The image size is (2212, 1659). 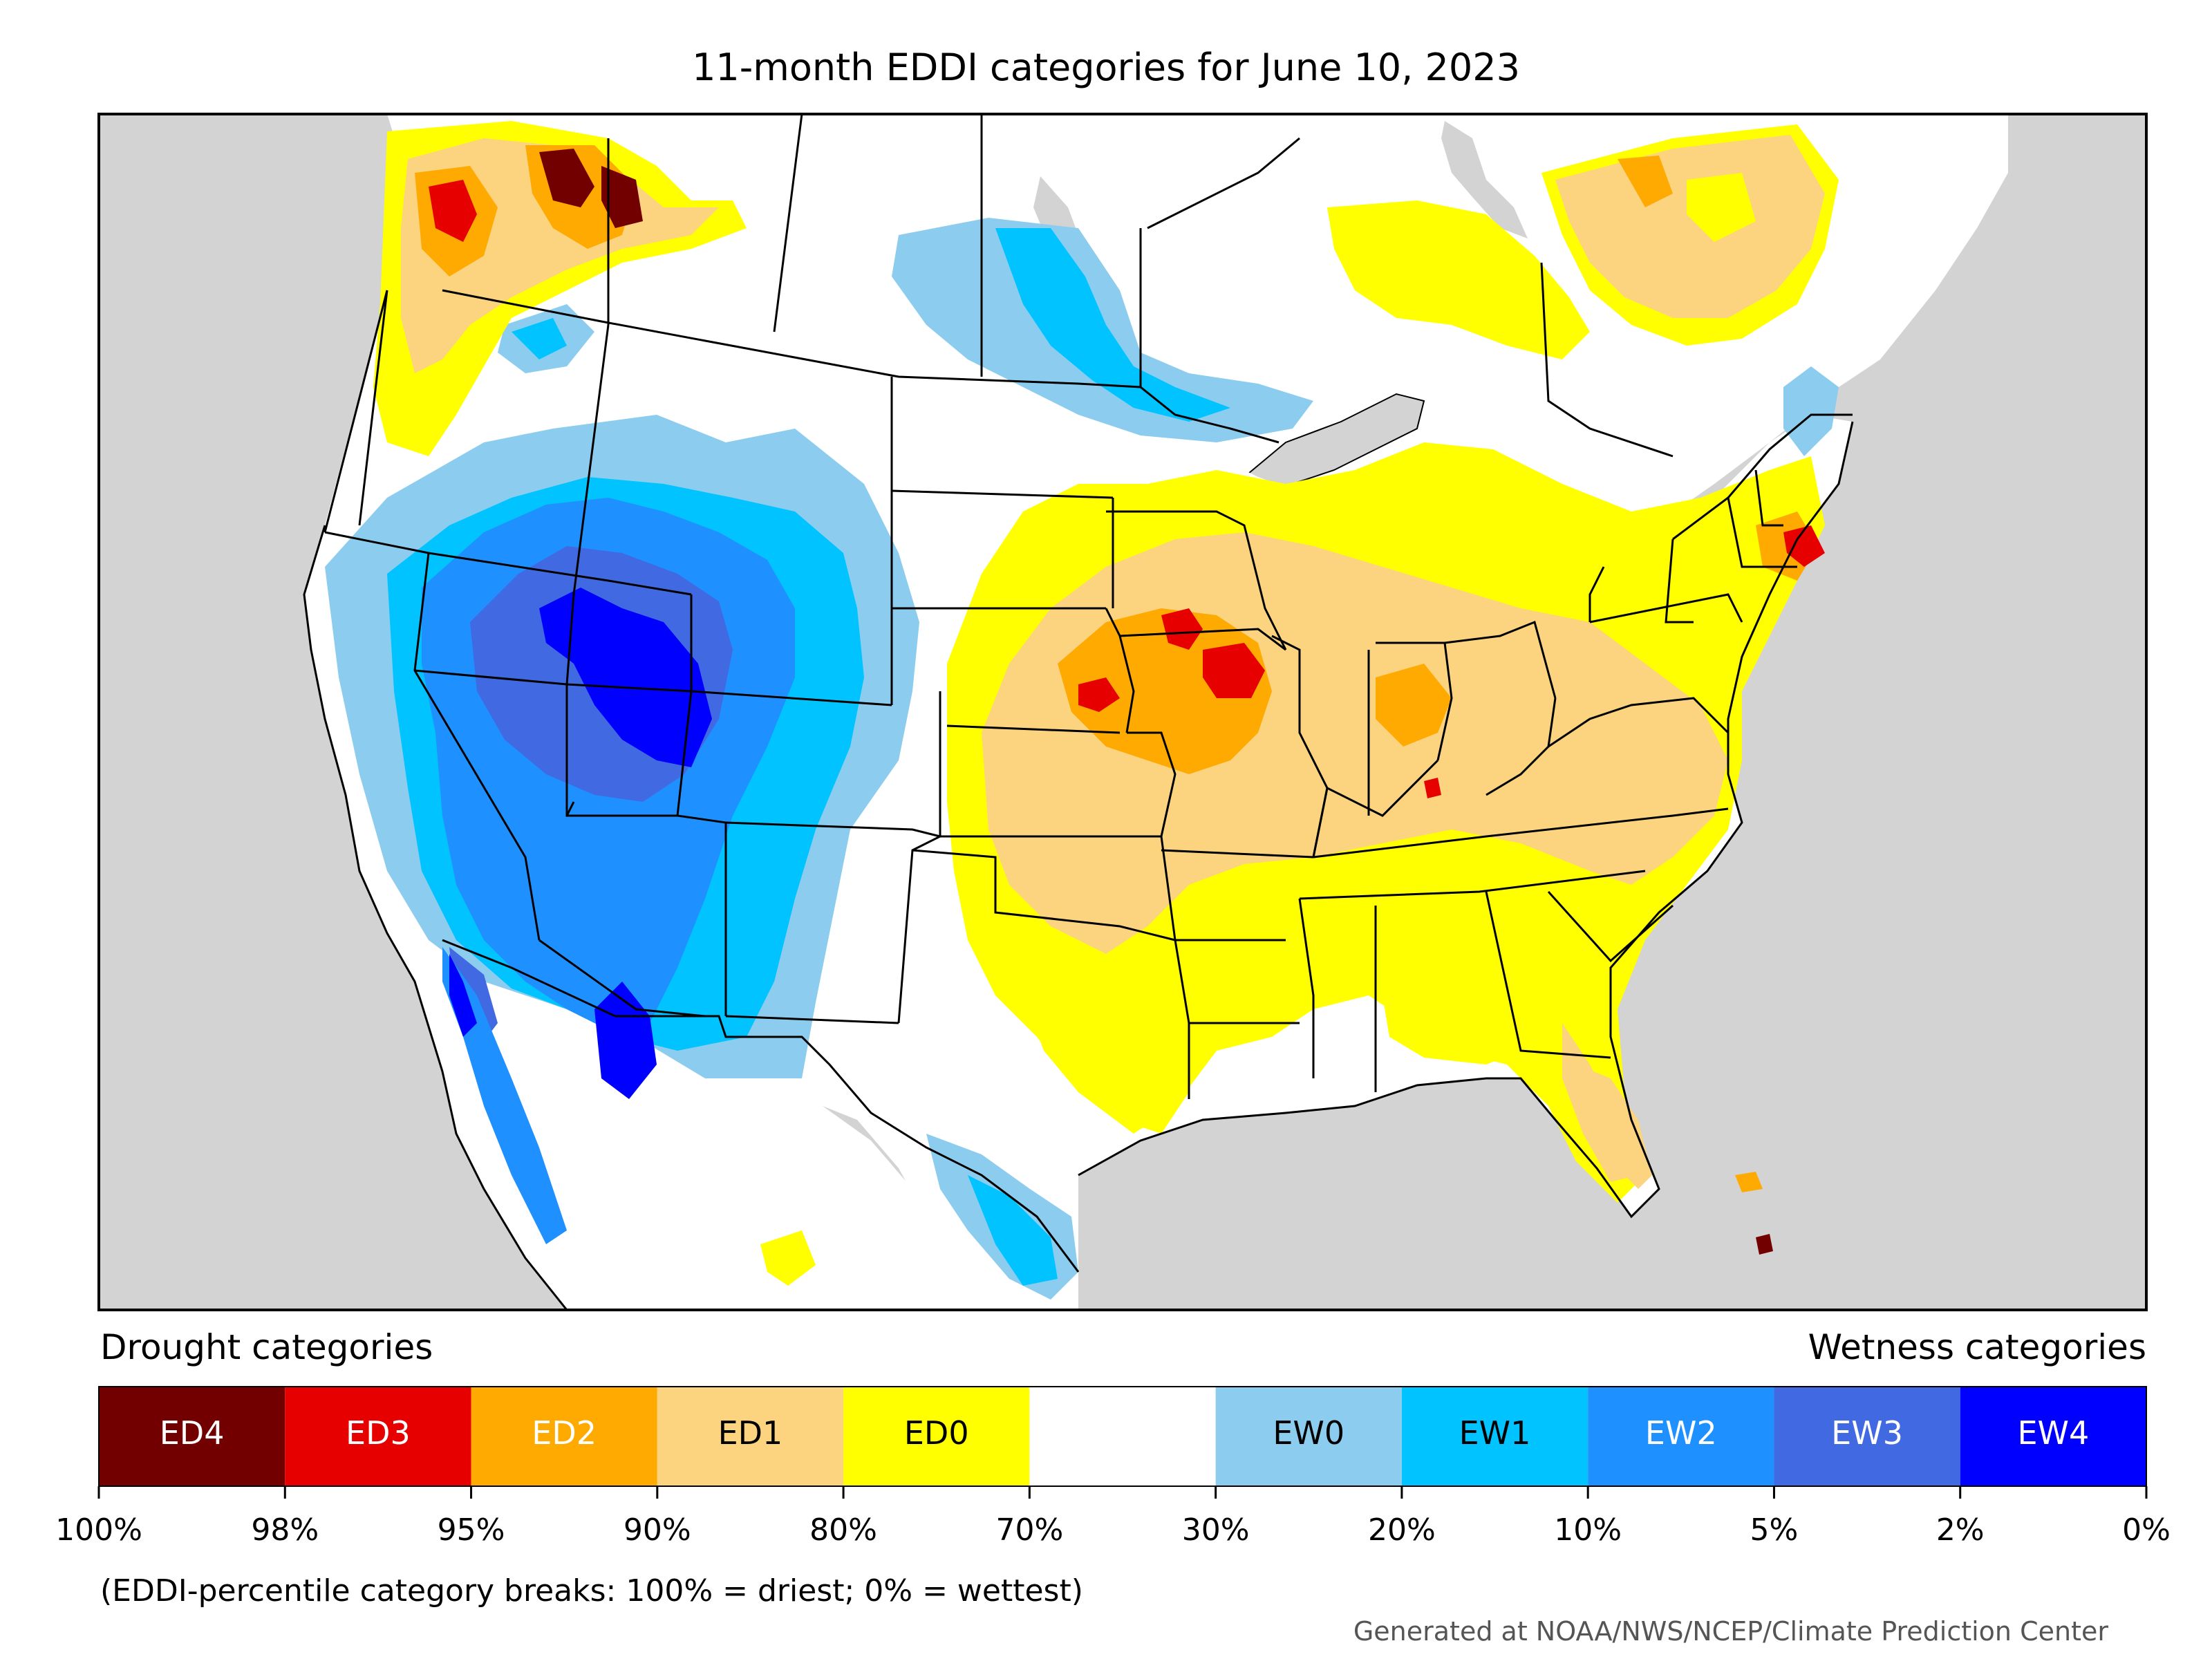 I want to click on legend-label-ew1: EW1, so click(x=1495, y=1433).